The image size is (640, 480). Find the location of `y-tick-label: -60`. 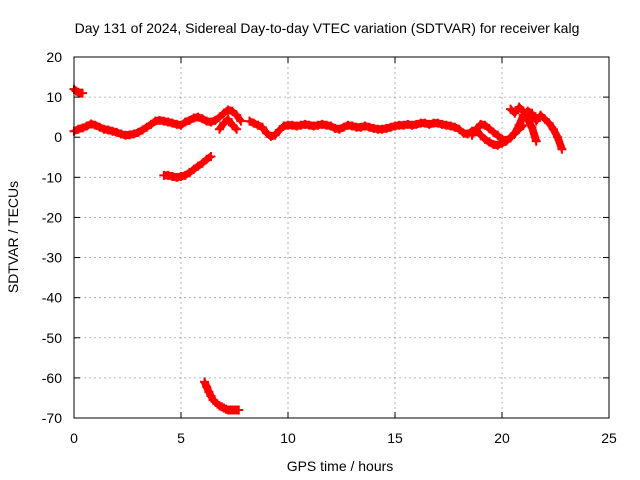

y-tick-label: -60 is located at coordinates (52, 378).